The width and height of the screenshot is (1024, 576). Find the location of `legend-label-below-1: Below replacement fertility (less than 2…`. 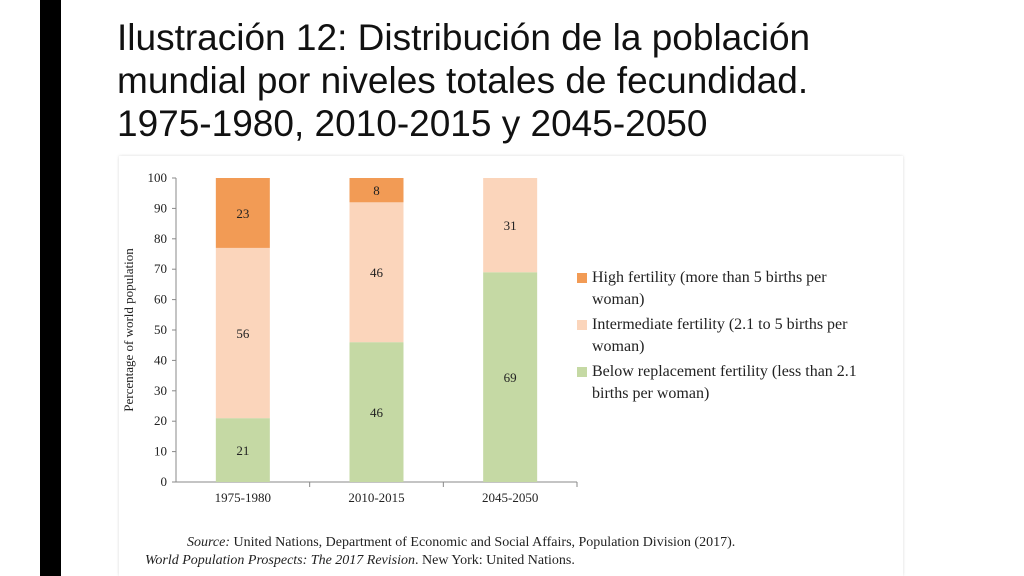

legend-label-below-1: Below replacement fertility (less than 2… is located at coordinates (724, 371).